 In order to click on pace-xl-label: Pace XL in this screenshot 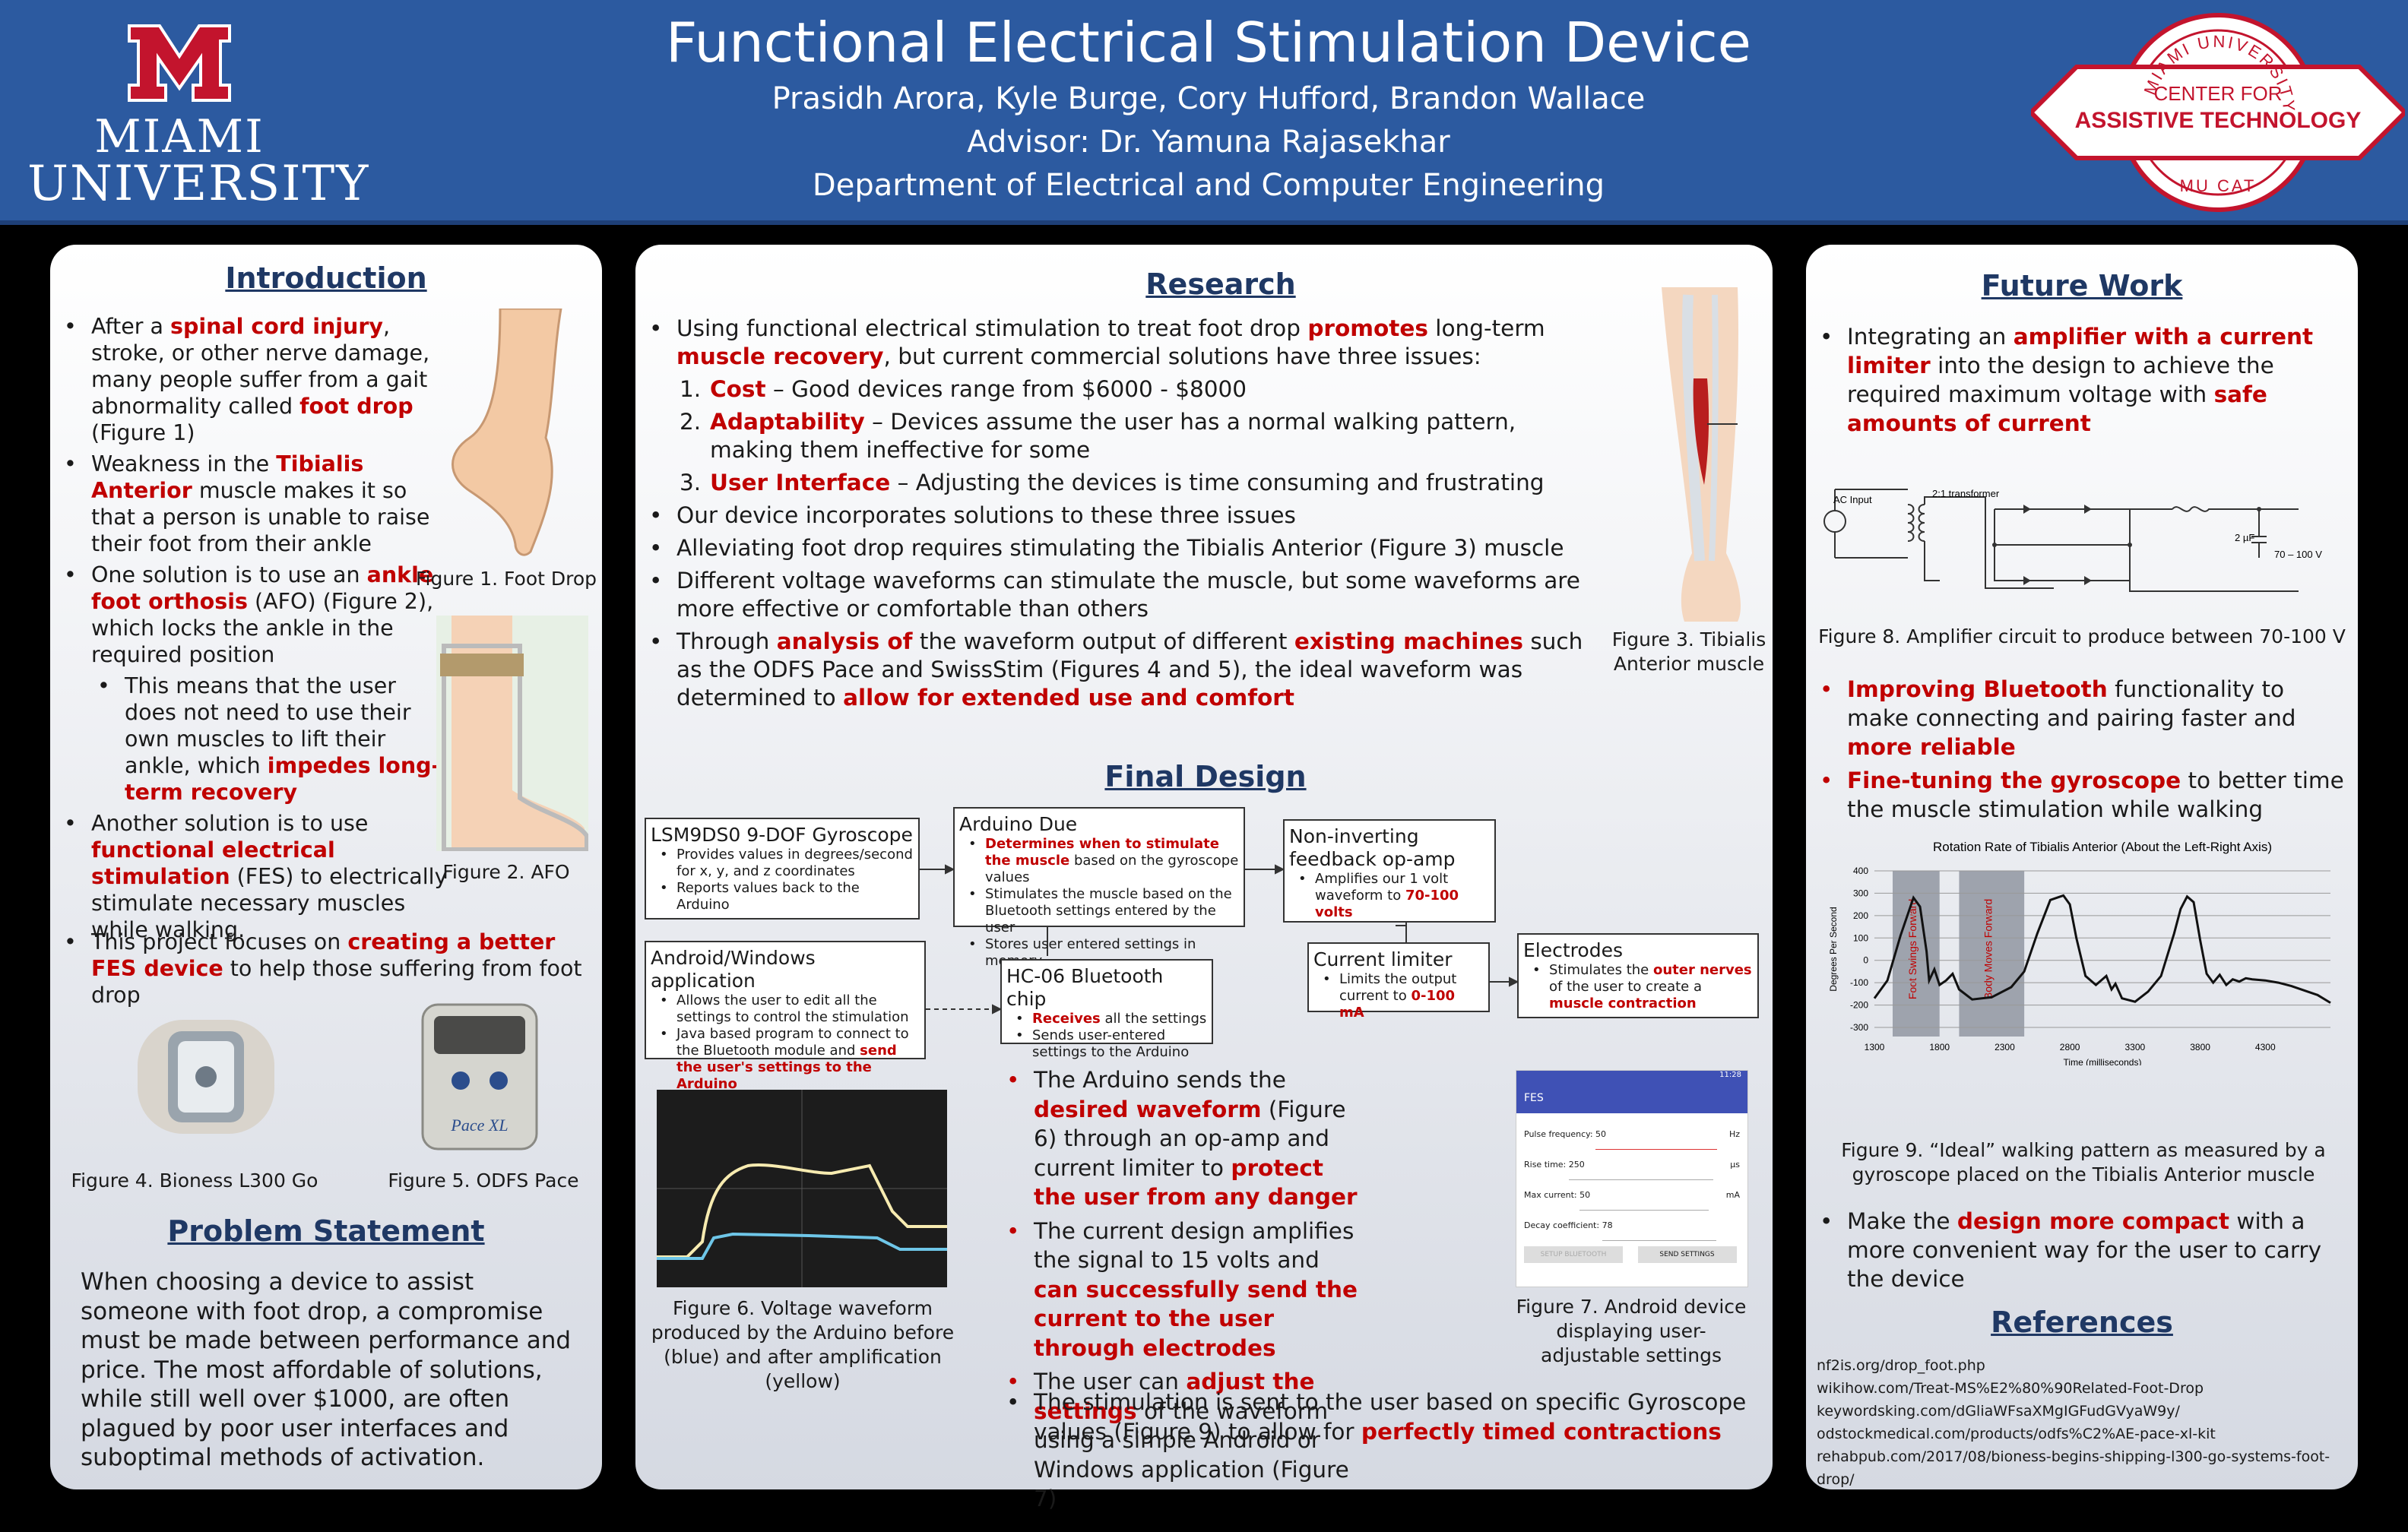, I will do `click(479, 1125)`.